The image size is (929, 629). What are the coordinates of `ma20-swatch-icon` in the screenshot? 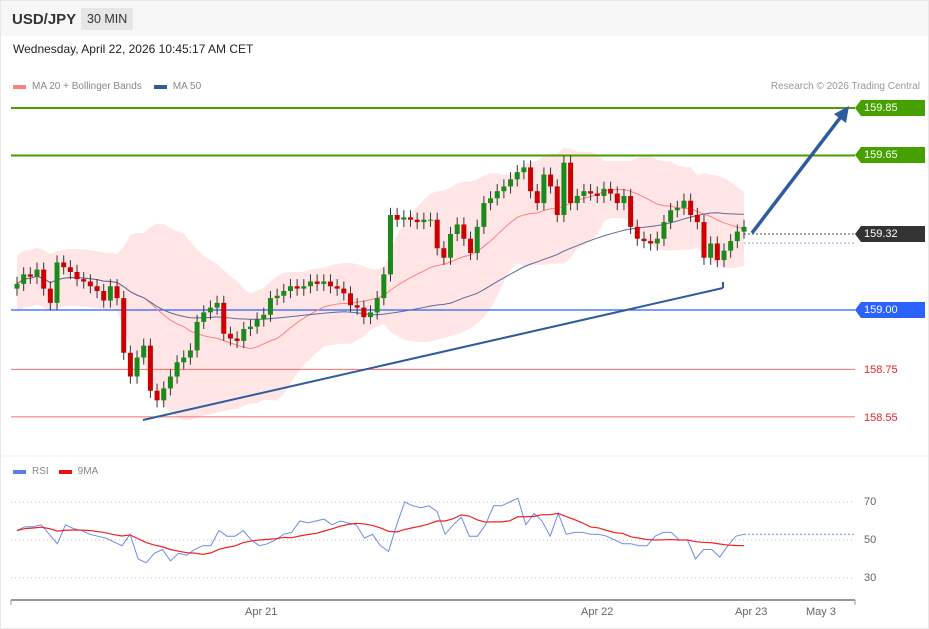 It's located at (19, 86).